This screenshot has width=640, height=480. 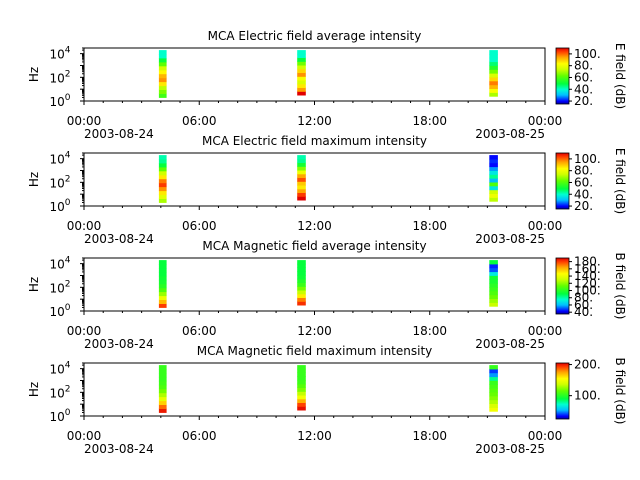 I want to click on colorbar-tick-label: 120., so click(x=587, y=283).